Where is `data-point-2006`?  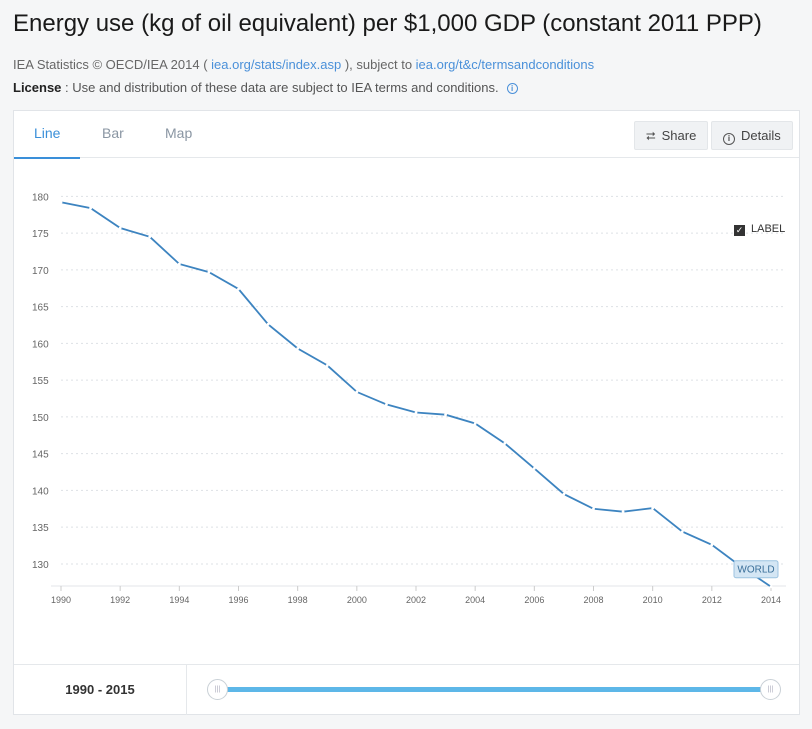 data-point-2006 is located at coordinates (534, 468).